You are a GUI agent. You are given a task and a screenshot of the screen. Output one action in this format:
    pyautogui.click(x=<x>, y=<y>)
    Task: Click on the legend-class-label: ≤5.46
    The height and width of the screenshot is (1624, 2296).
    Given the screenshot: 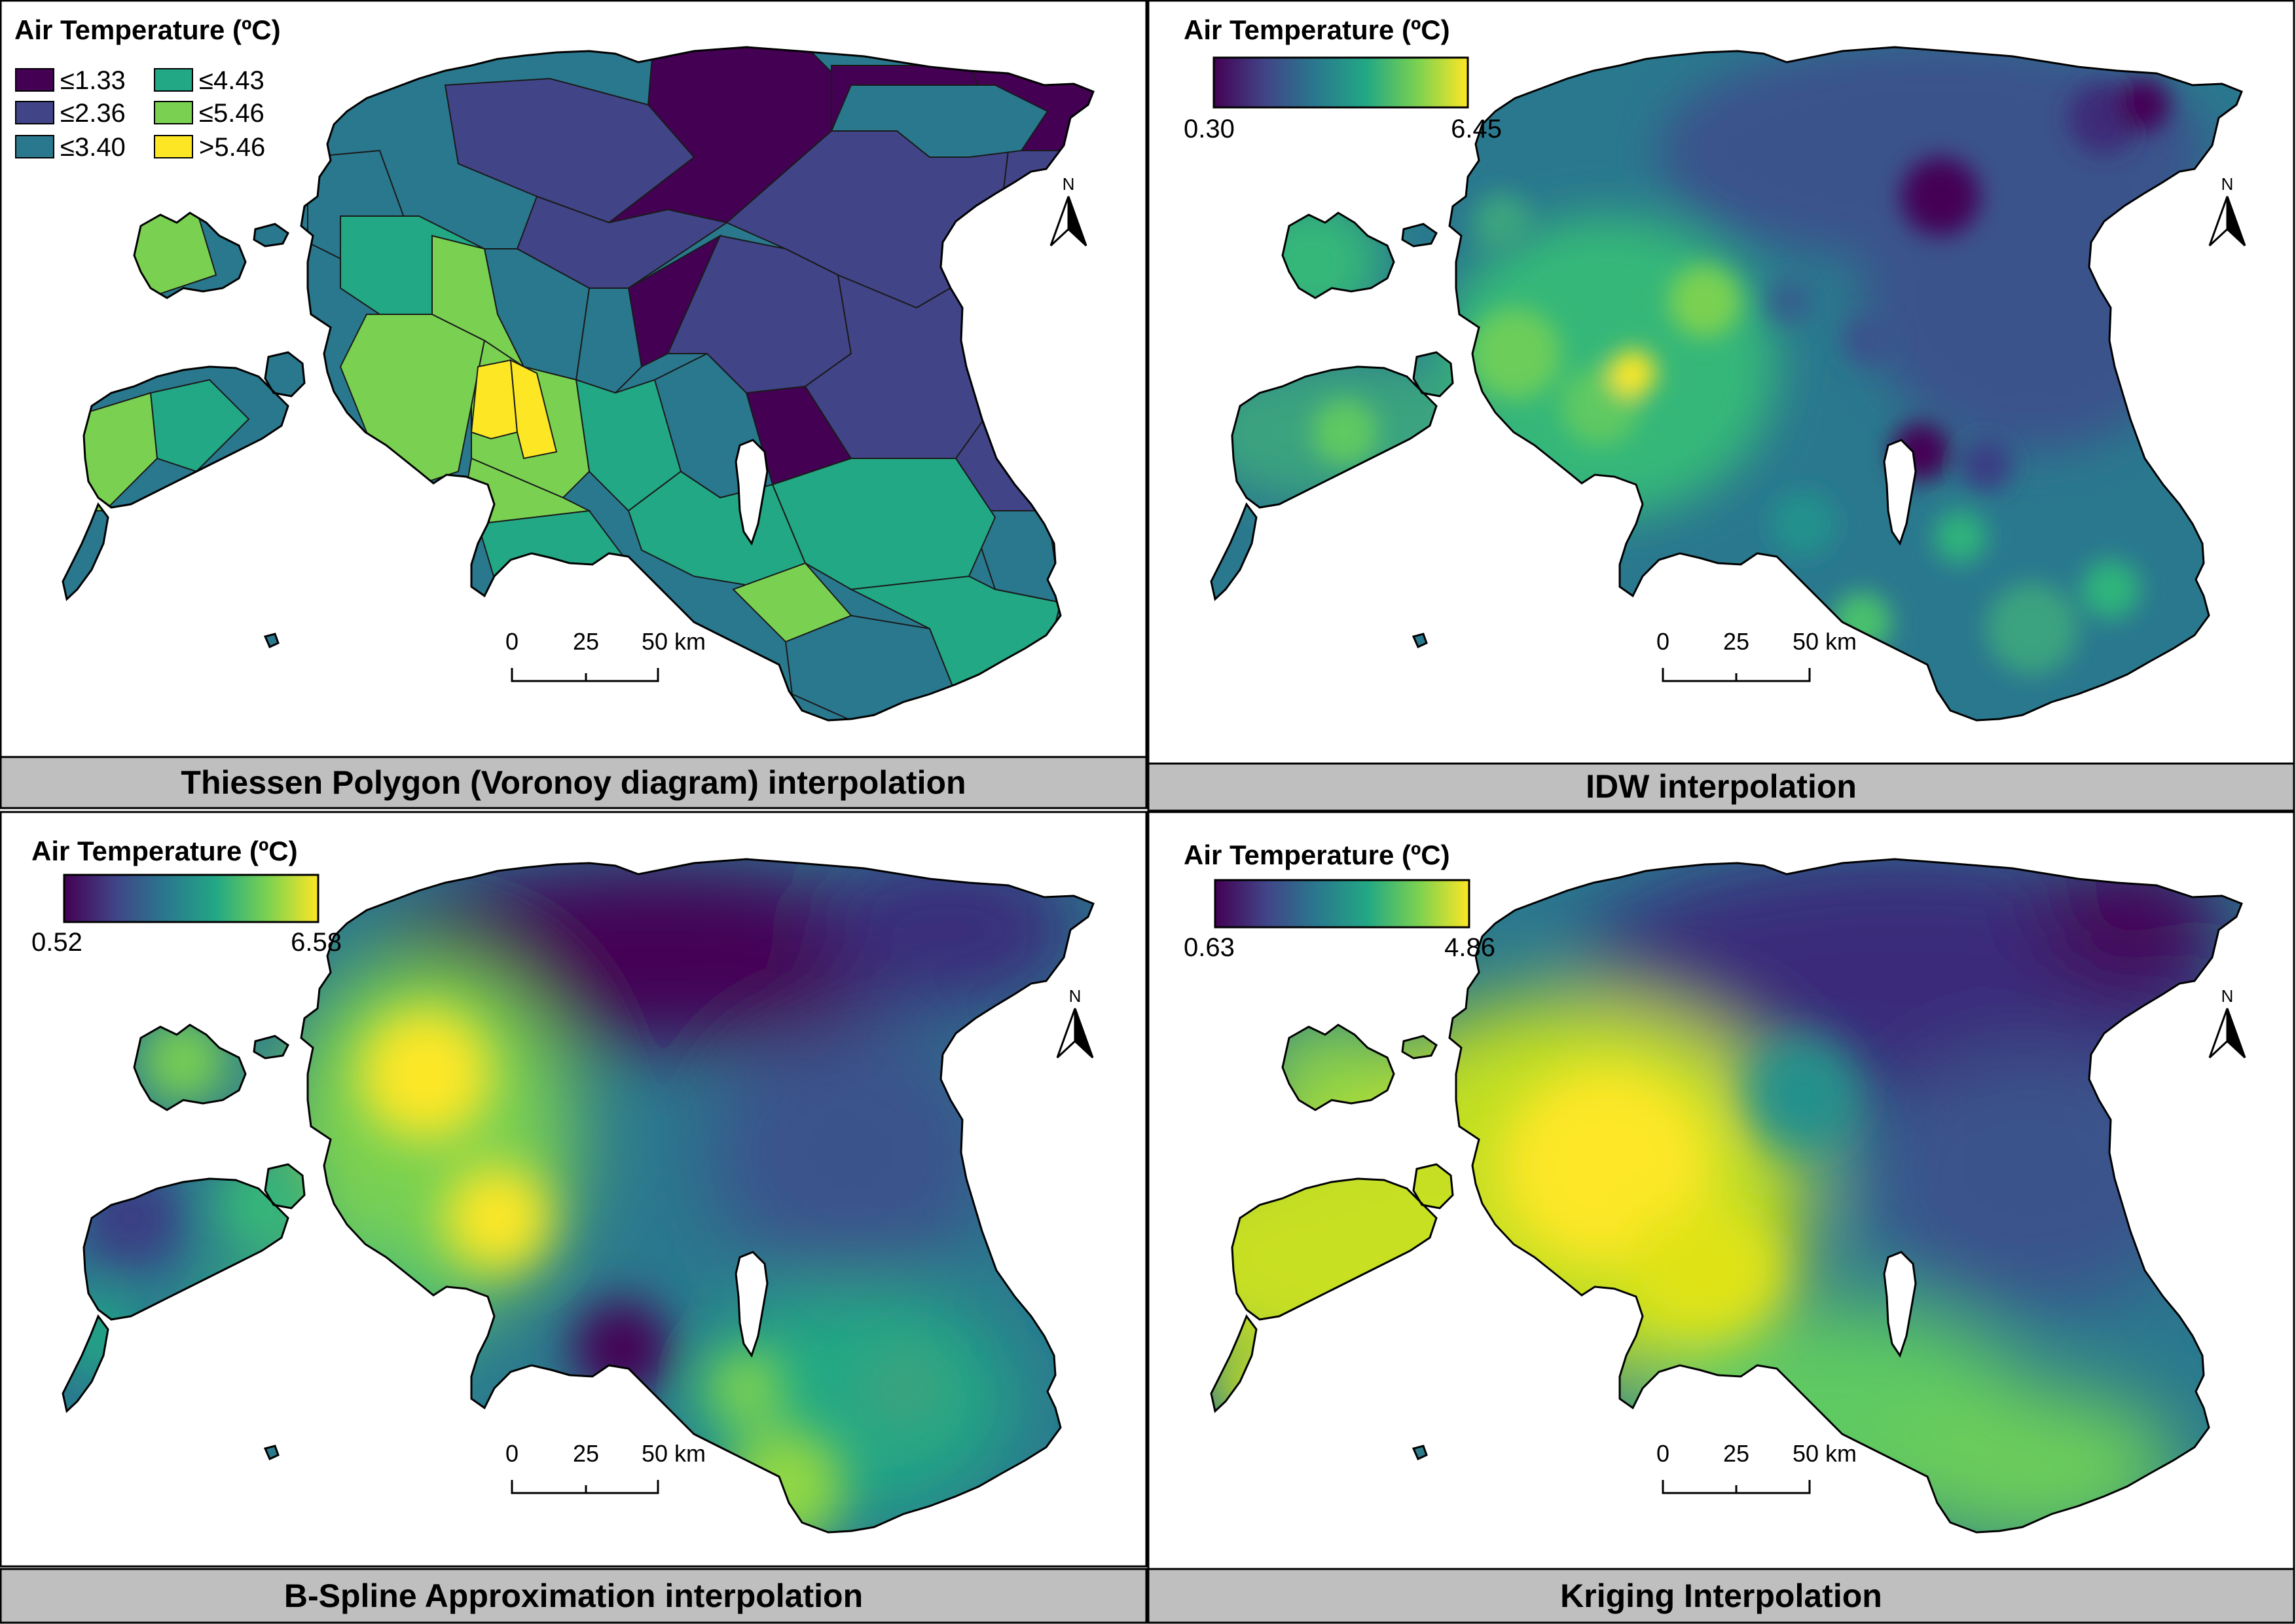 What is the action you would take?
    pyautogui.click(x=231, y=113)
    